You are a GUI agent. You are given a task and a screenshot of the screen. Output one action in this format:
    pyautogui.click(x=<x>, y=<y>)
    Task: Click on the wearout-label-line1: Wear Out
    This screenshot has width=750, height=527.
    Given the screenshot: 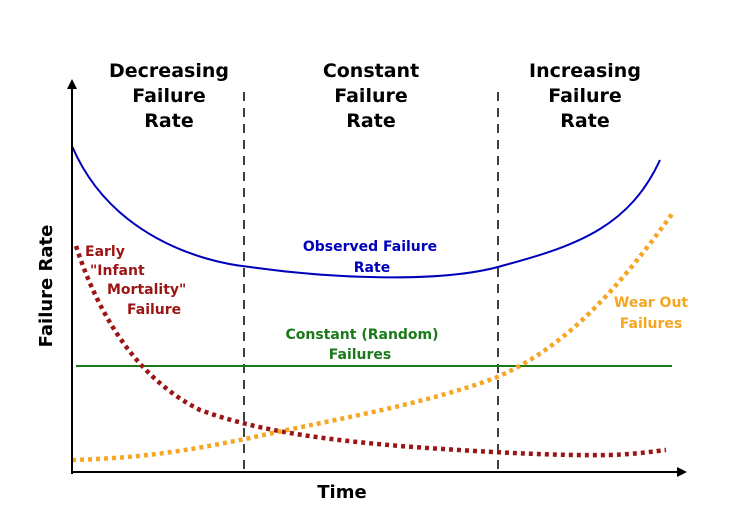 What is the action you would take?
    pyautogui.click(x=651, y=303)
    